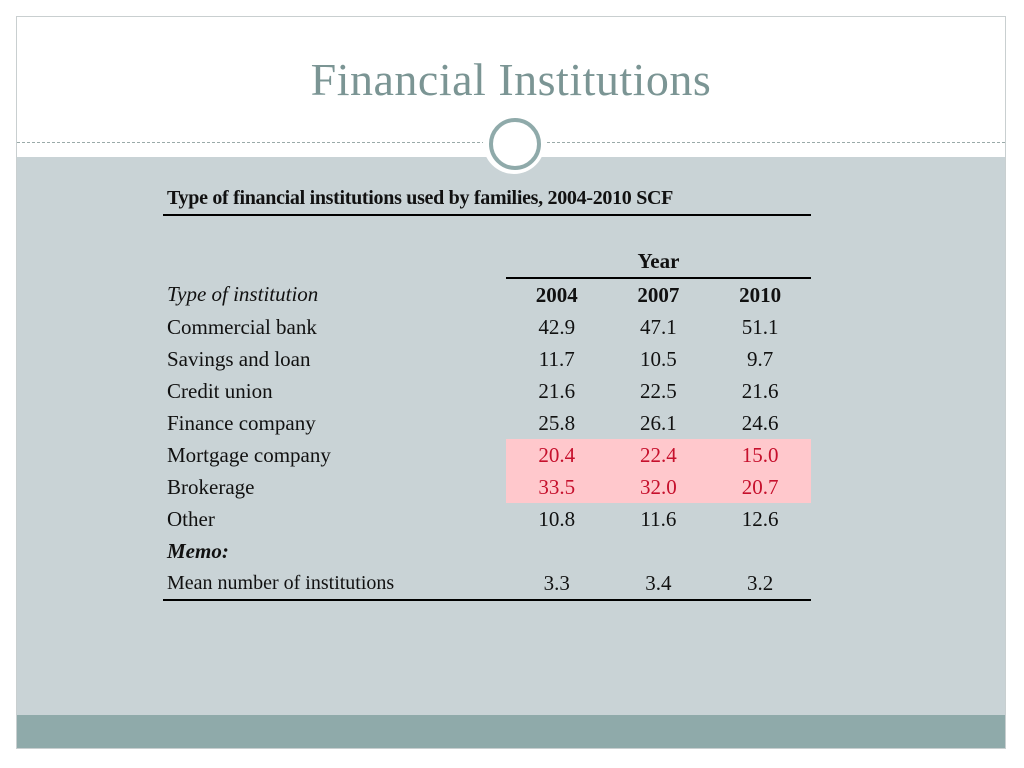 Image resolution: width=1024 pixels, height=768 pixels. Describe the element at coordinates (760, 294) in the screenshot. I see `column-header: 2010` at that location.